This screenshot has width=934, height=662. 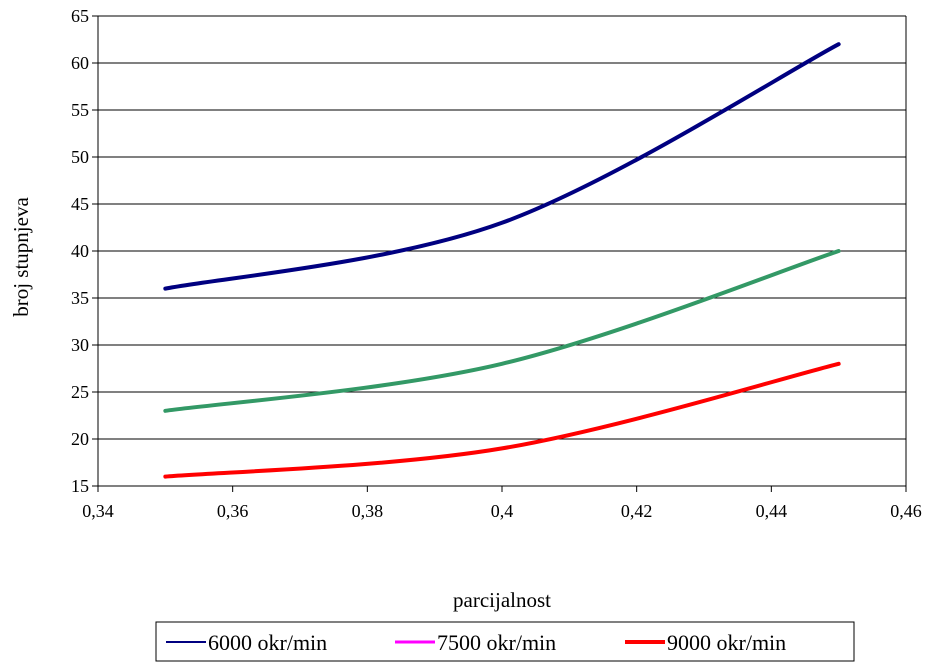 I want to click on x-tick-labels: 0,34 0,36 0,38 0,4 0,42 0,44 0,46, so click(x=502, y=511).